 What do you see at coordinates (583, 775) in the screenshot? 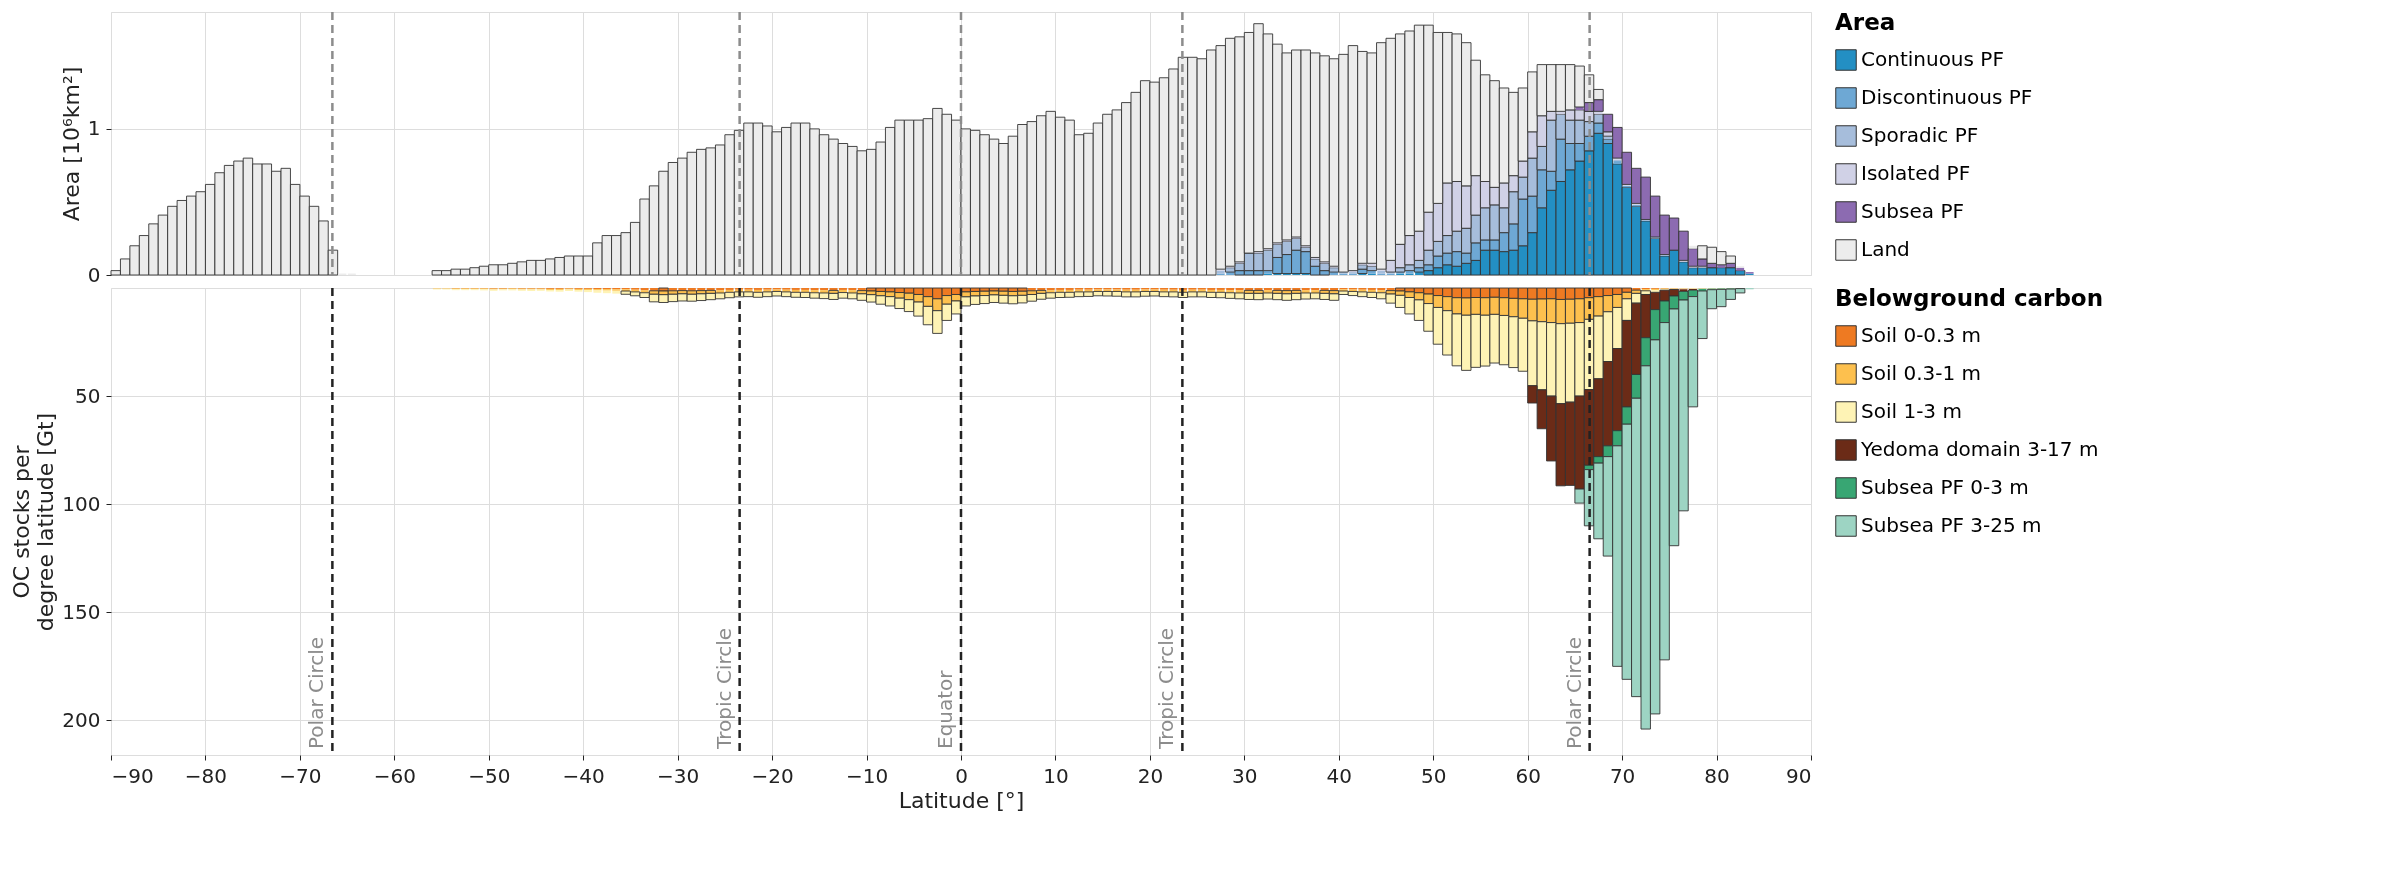
I see `x-tick-label: −40` at bounding box center [583, 775].